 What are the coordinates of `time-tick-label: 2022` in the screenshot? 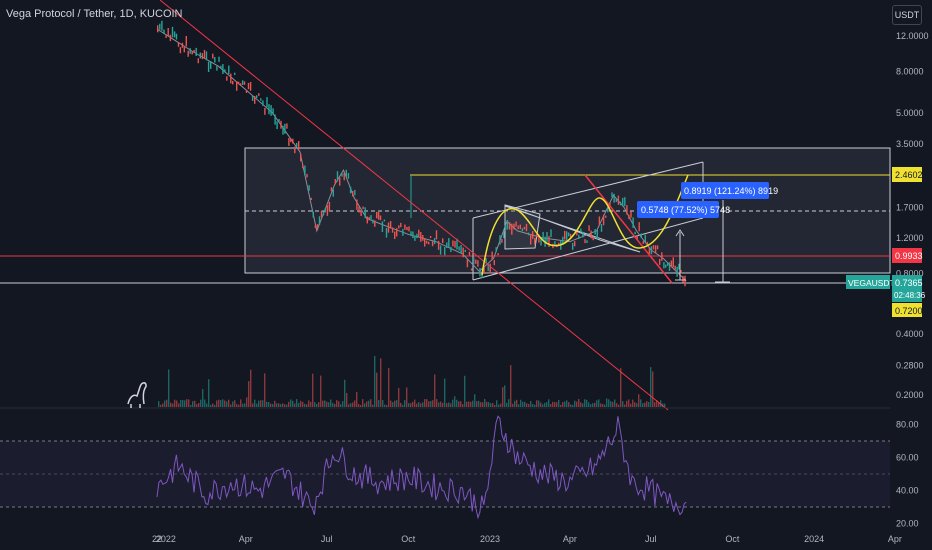 It's located at (166, 539).